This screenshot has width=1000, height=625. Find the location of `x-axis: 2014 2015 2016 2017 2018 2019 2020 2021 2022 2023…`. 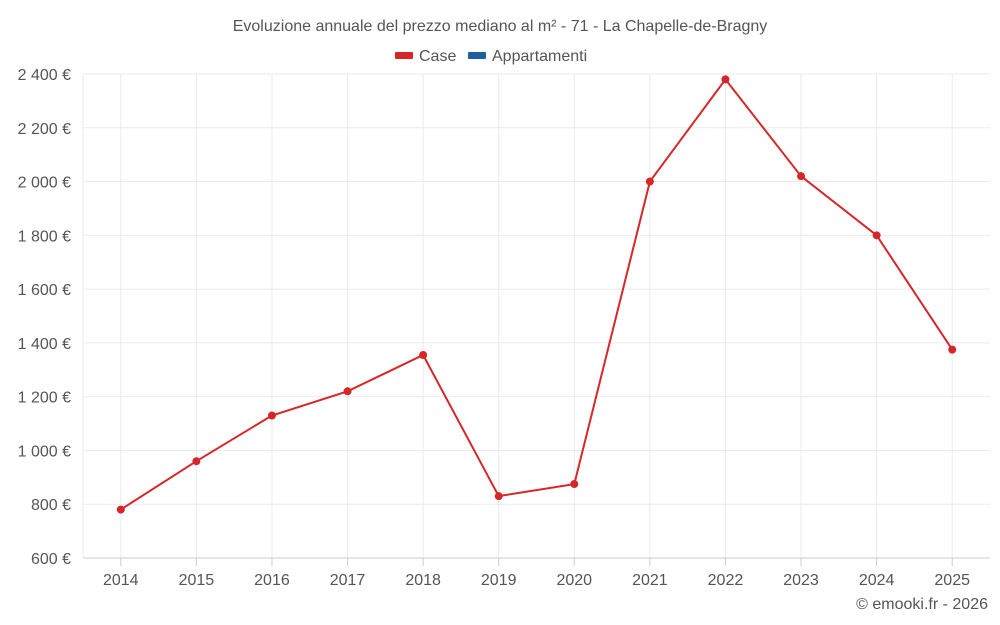

x-axis: 2014 2015 2016 2017 2018 2019 2020 2021 2022 2023… is located at coordinates (536, 573).